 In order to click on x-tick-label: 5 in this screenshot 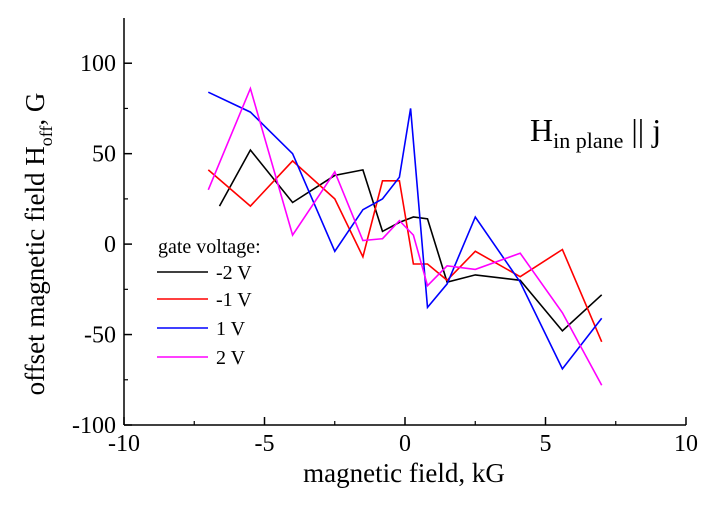, I will do `click(546, 444)`.